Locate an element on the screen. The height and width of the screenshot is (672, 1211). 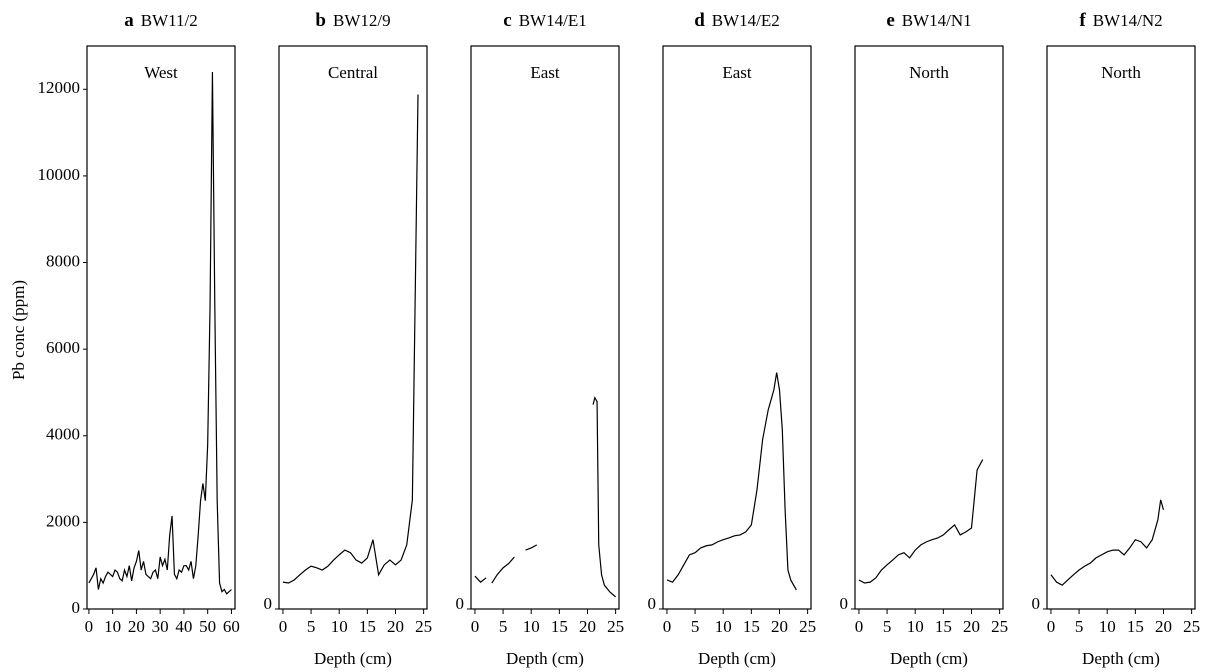
panel-title: d BW14/E2 is located at coordinates (737, 20).